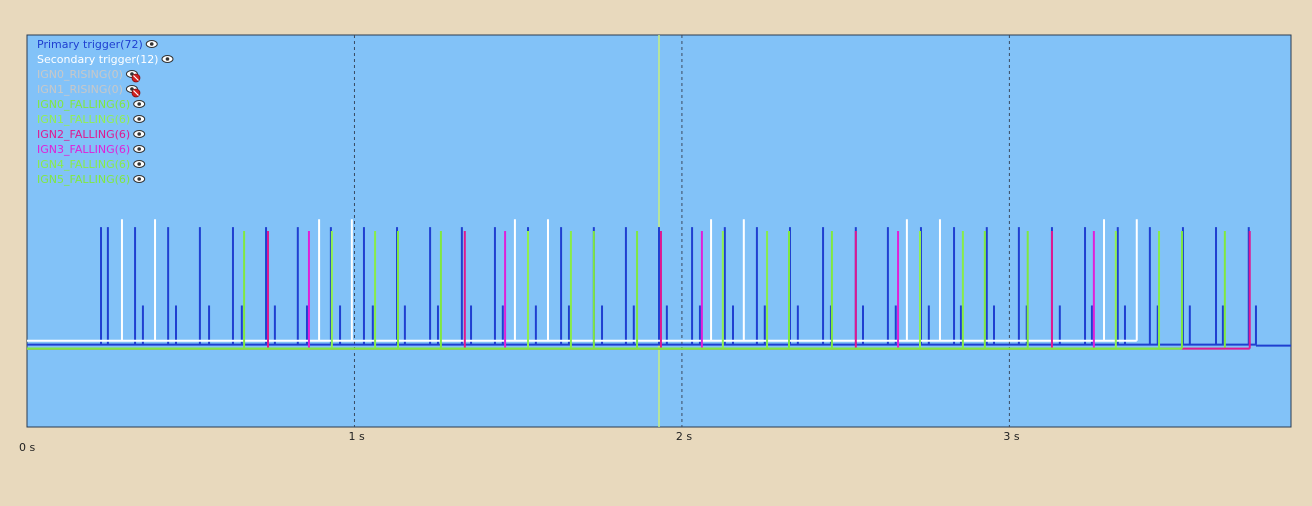  I want to click on x-tick-label: 3 s, so click(1011, 436).